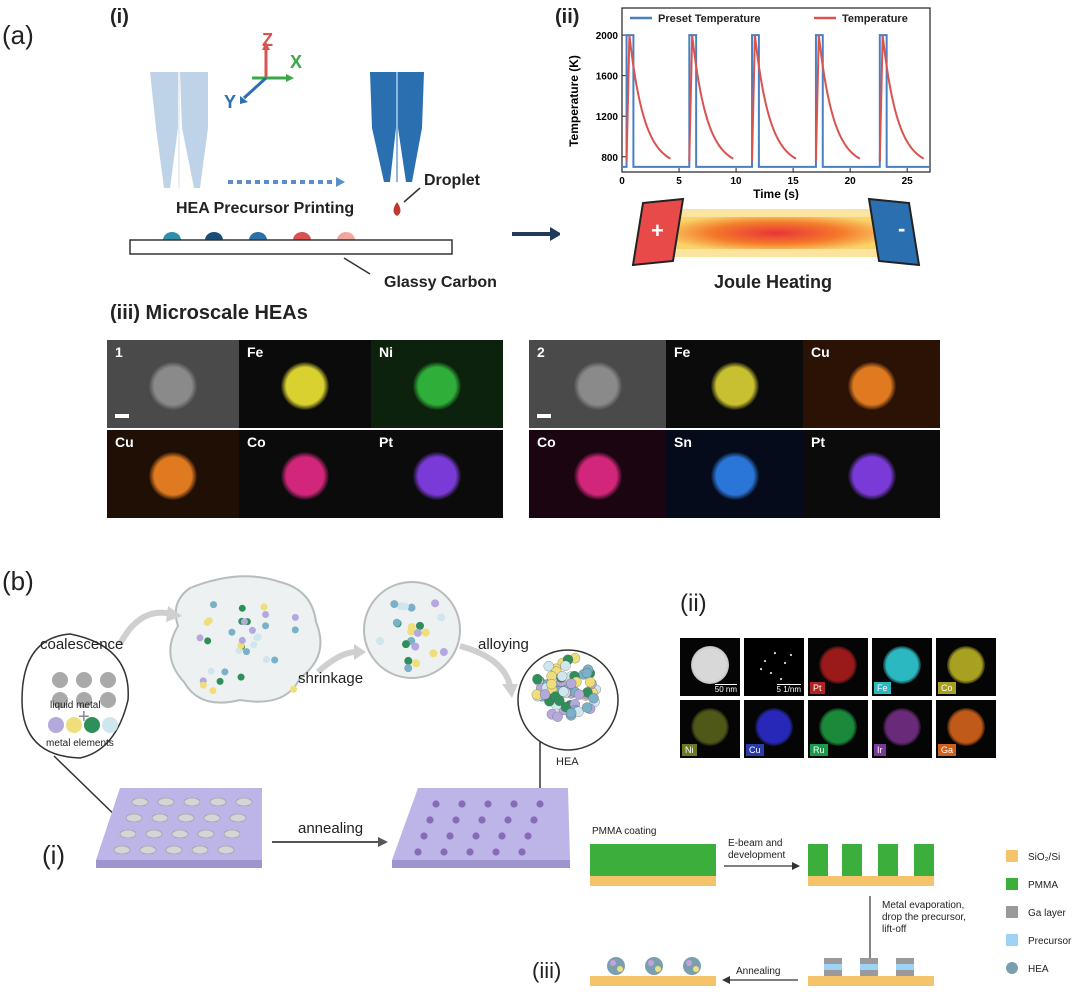  Describe the element at coordinates (1043, 885) in the screenshot. I see `legend-label: PMMA` at that location.